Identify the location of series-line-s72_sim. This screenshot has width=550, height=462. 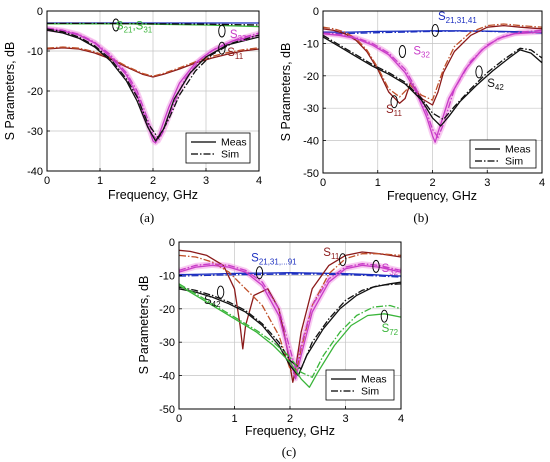
(290, 330).